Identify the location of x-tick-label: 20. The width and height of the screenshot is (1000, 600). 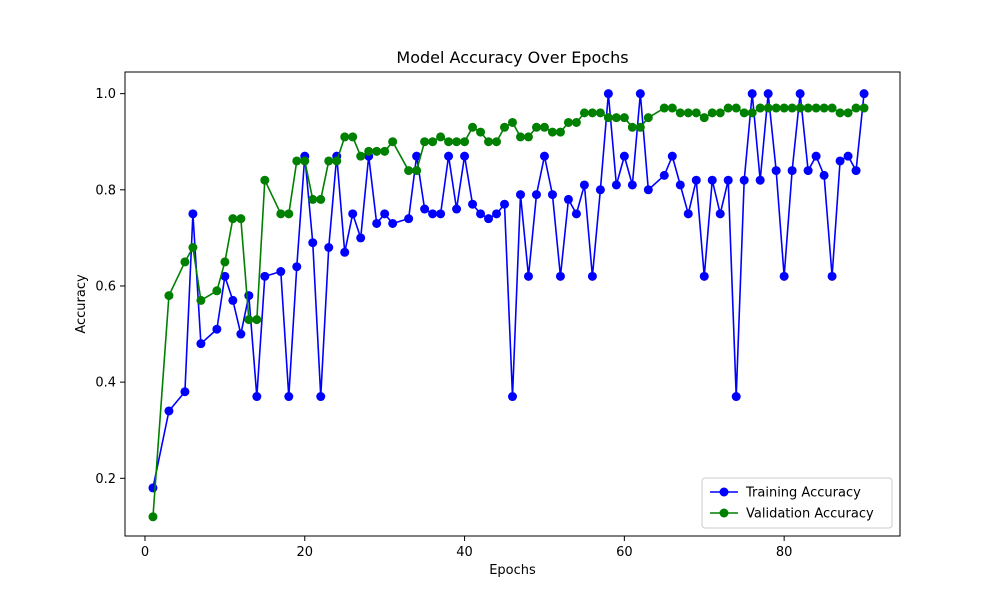
(304, 552).